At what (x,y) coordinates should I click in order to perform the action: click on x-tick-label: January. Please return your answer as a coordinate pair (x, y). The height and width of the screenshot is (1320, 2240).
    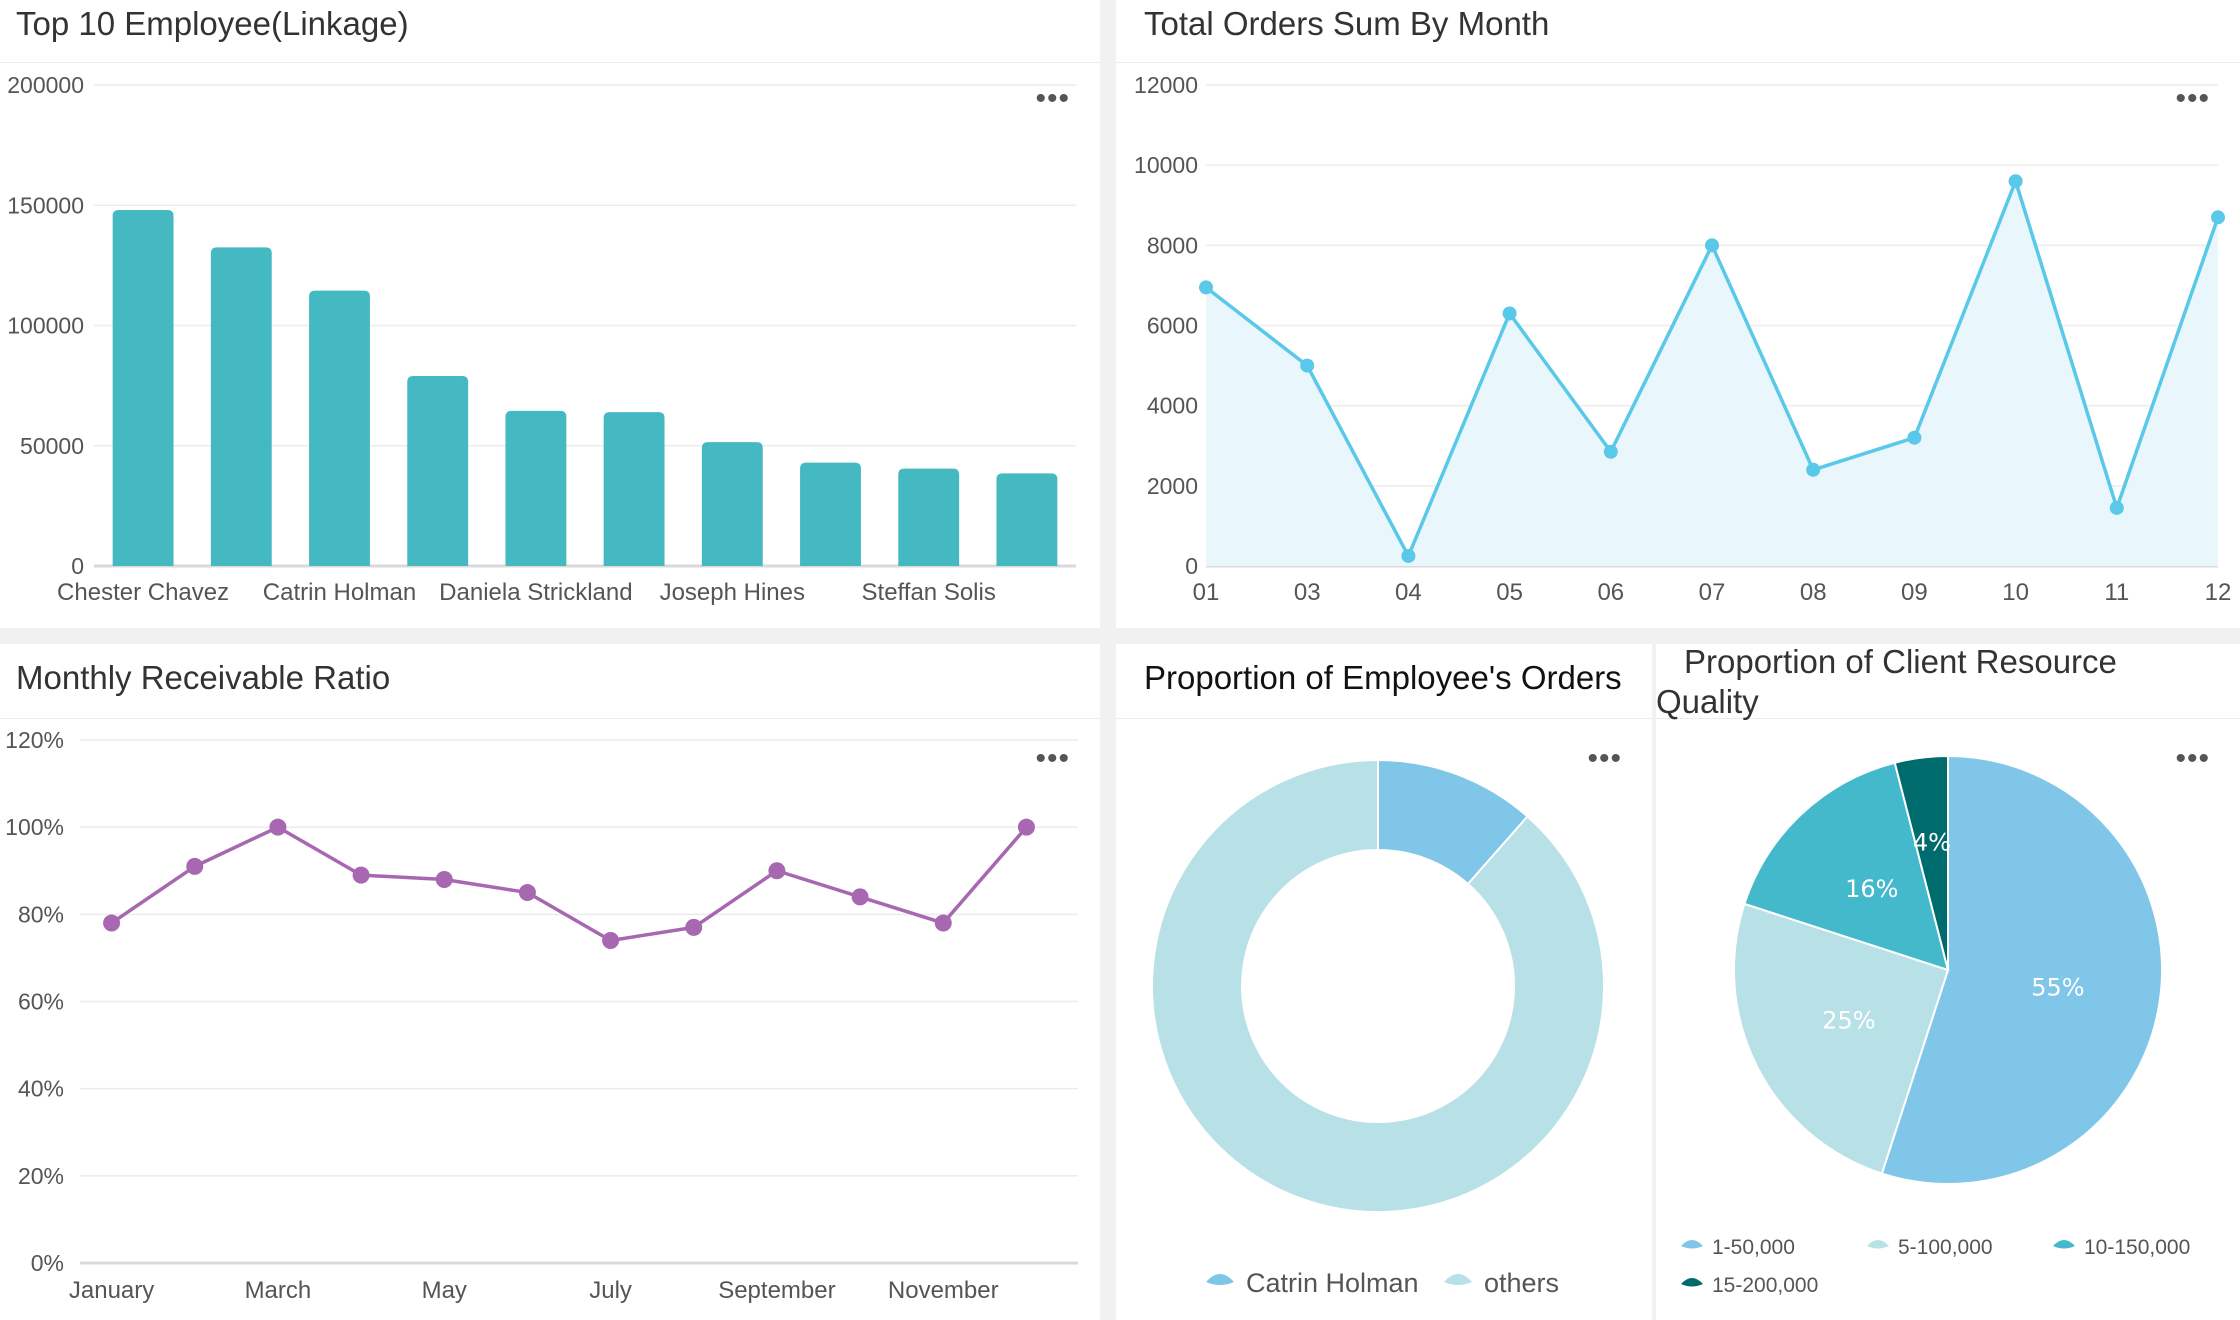
    Looking at the image, I should click on (111, 1290).